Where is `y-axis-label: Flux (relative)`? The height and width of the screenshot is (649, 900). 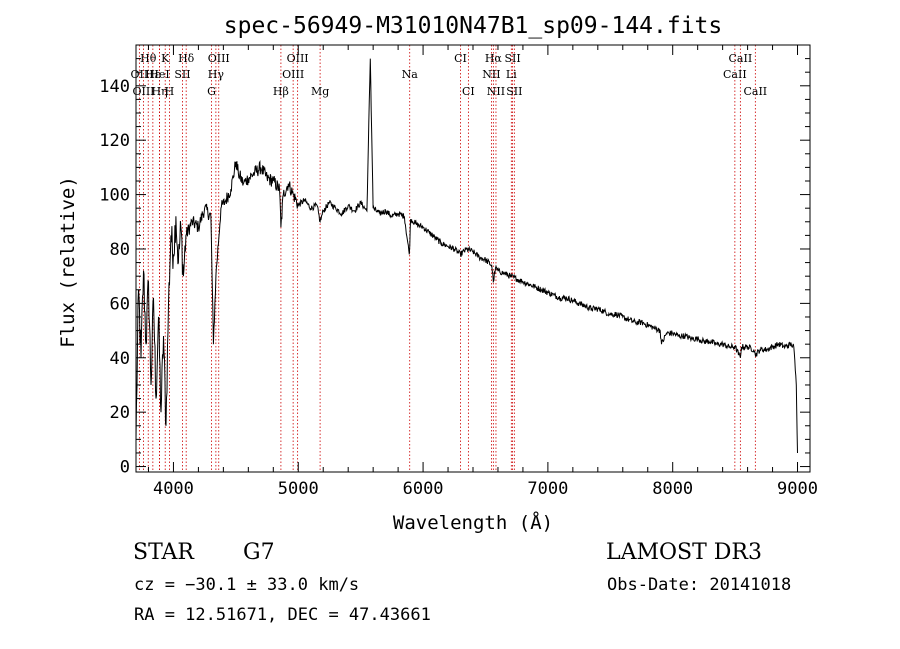 y-axis-label: Flux (relative) is located at coordinates (68, 262).